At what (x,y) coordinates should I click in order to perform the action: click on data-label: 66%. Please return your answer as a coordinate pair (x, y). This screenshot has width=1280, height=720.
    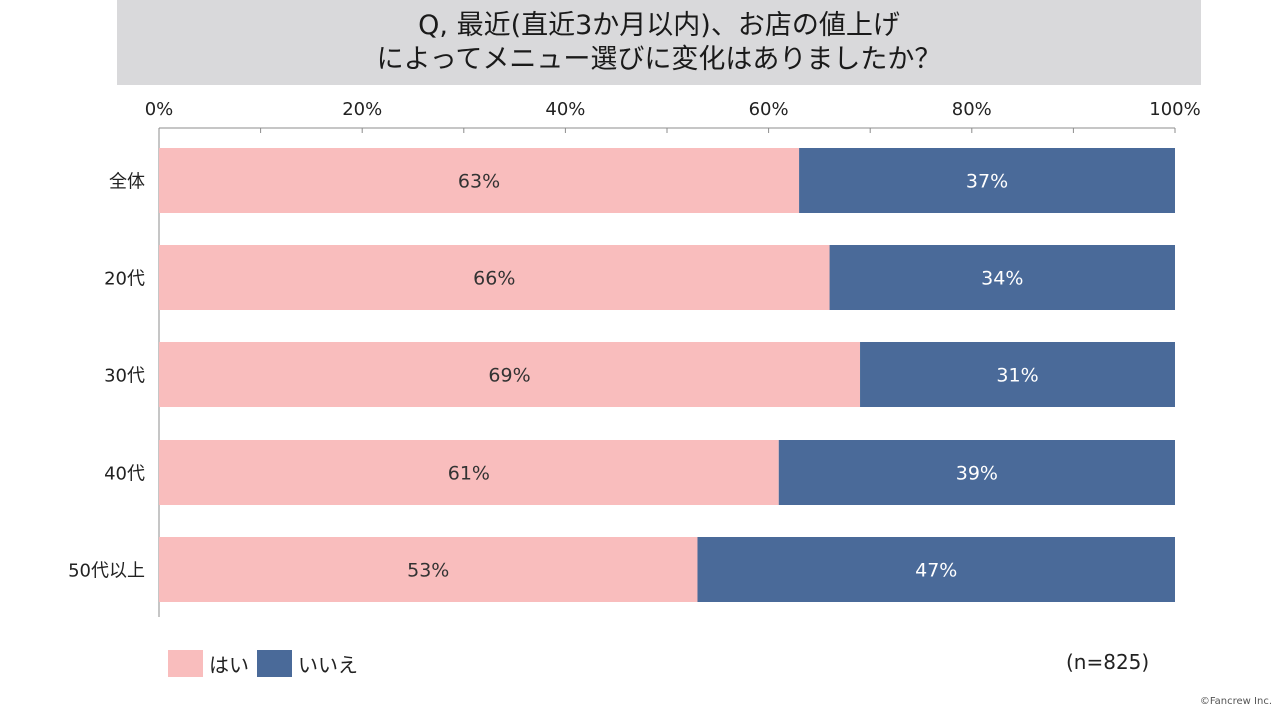
    Looking at the image, I should click on (494, 279).